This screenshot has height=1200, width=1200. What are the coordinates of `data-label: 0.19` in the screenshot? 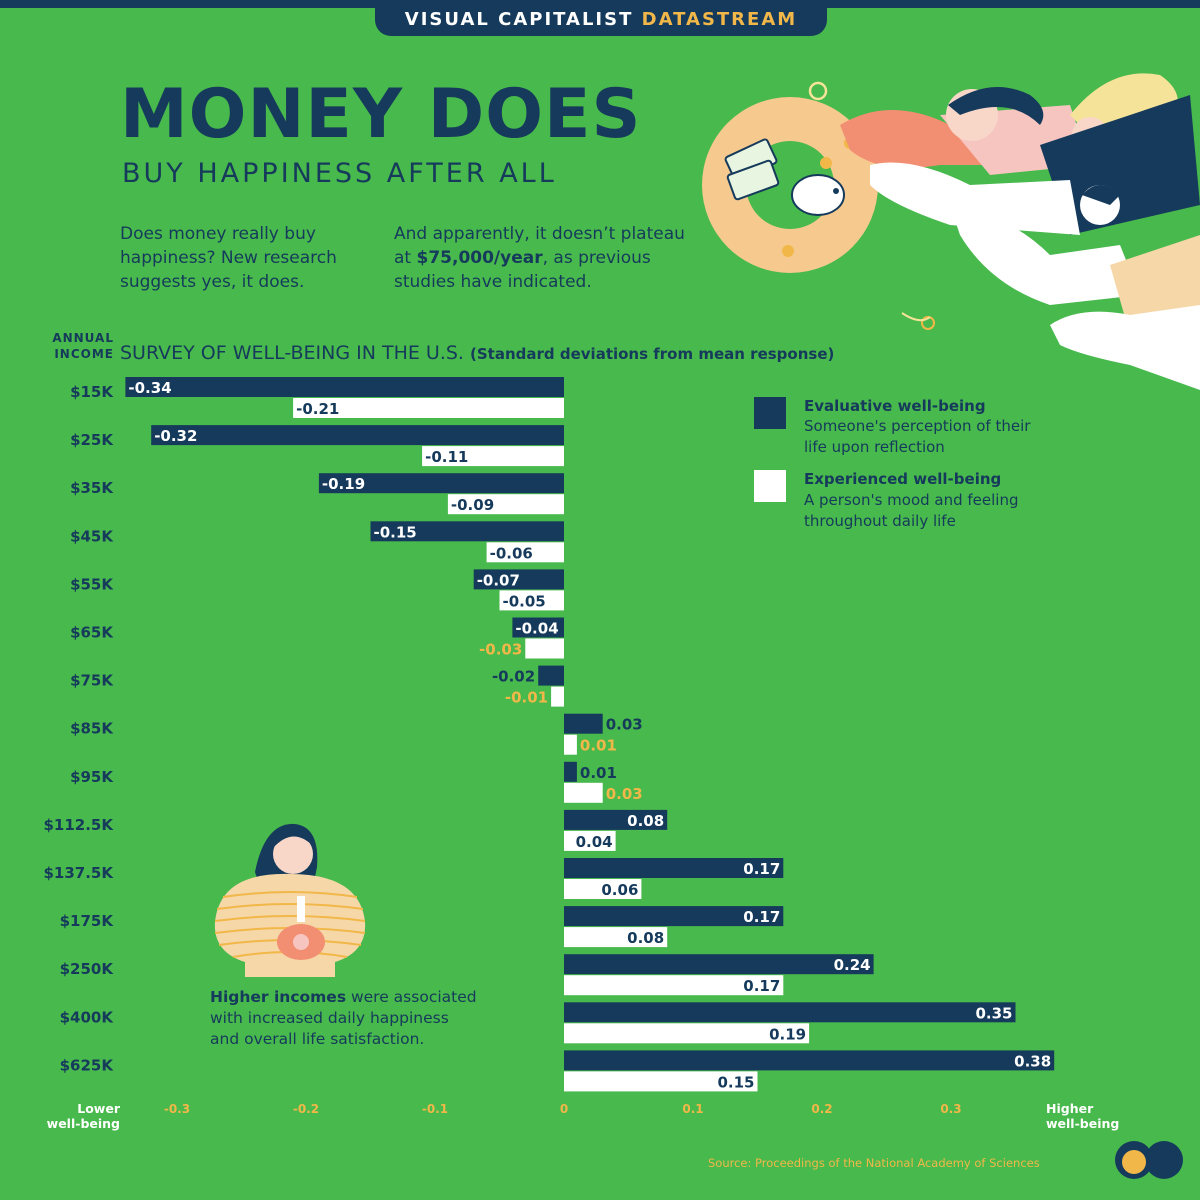 It's located at (787, 1034).